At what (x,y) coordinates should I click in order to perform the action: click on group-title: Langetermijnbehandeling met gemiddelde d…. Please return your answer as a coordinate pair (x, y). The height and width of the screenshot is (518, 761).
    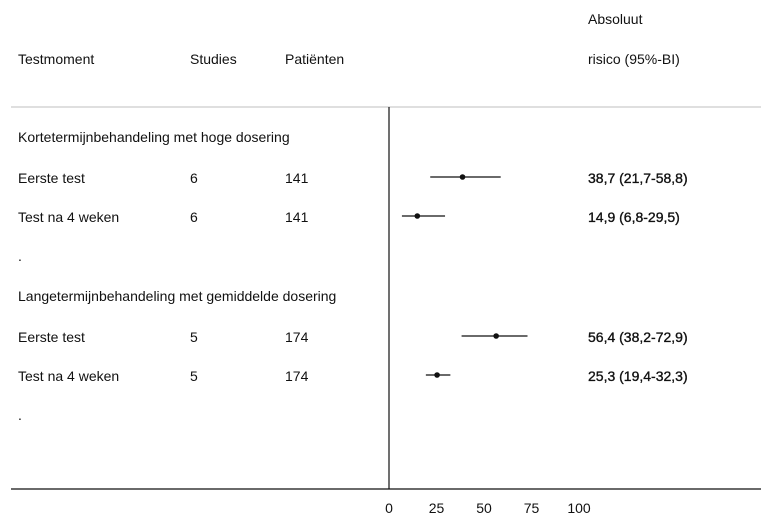
    Looking at the image, I should click on (177, 296).